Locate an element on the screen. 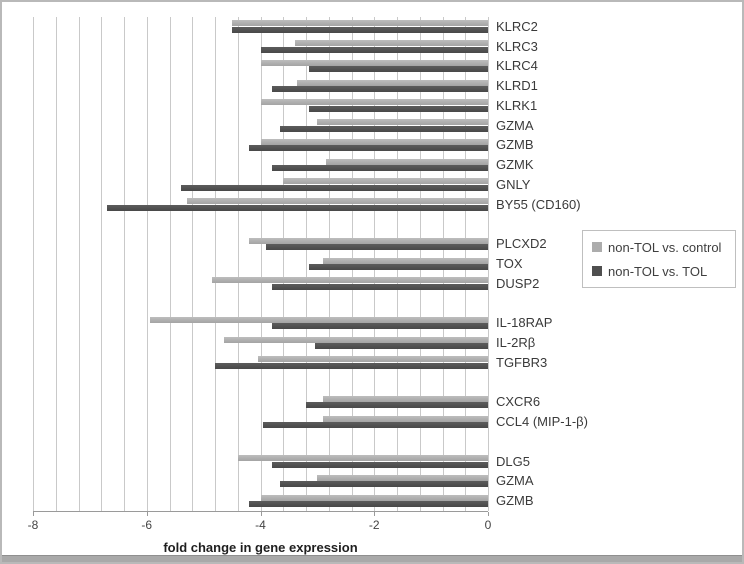  legend-label-tol: non-TOL vs. TOL is located at coordinates (658, 271).